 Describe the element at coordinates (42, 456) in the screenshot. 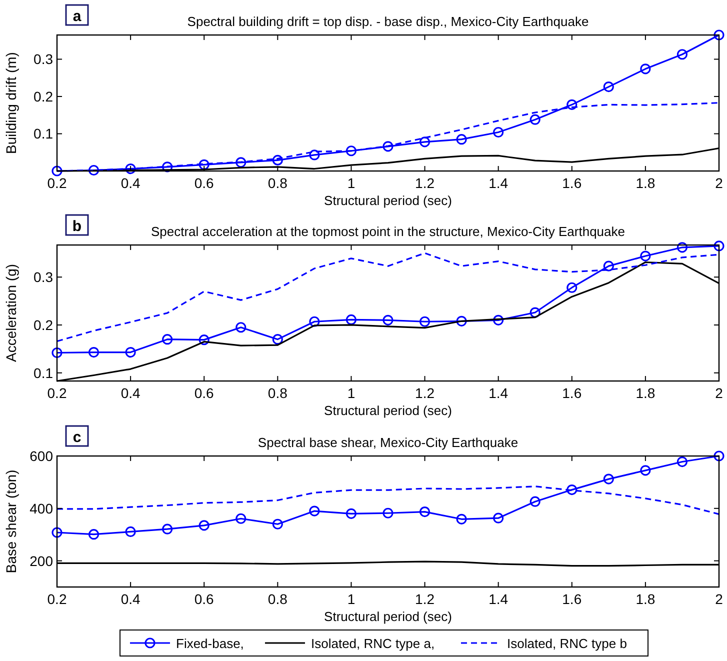

I see `y-tick-label: 600` at that location.